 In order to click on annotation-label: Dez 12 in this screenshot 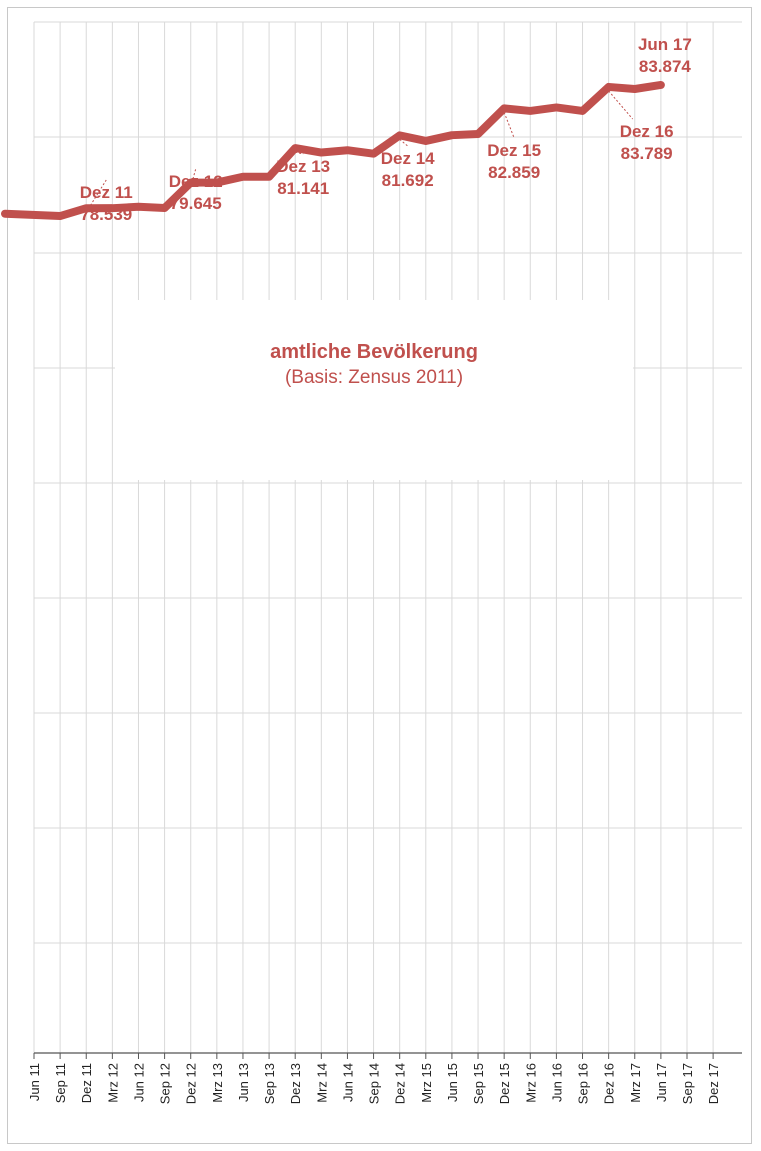, I will do `click(196, 181)`.